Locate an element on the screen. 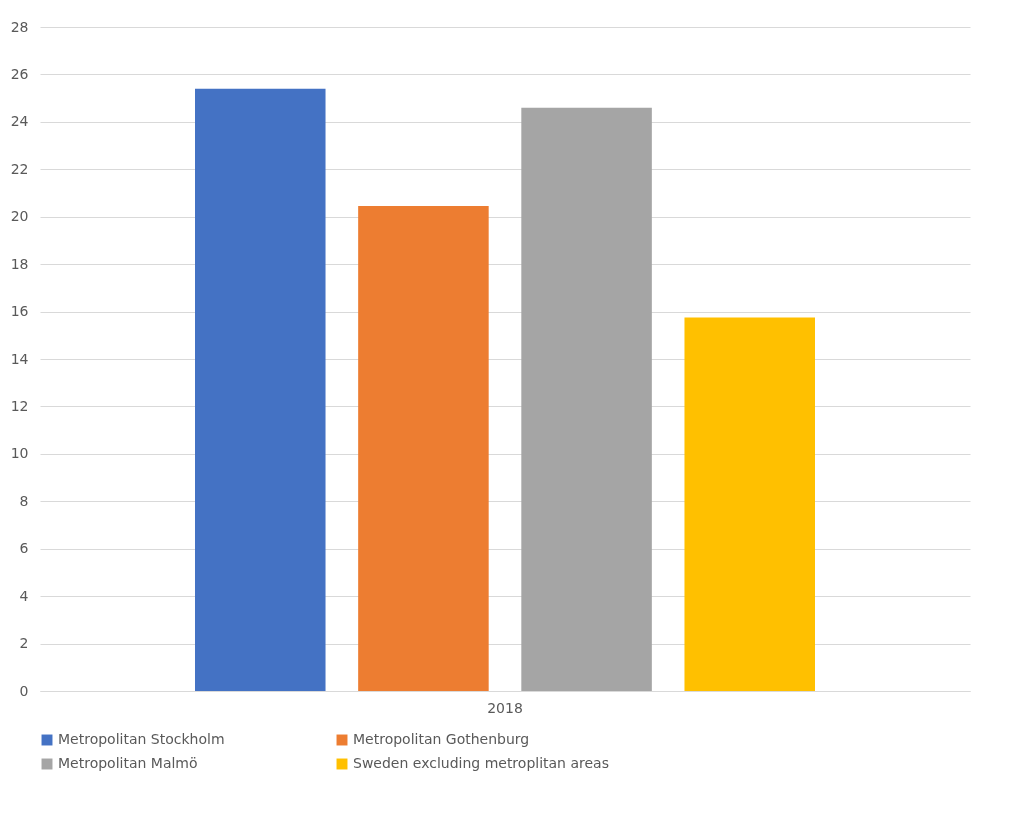 This screenshot has height=835, width=1013. y-tick-label: 14 is located at coordinates (19, 358).